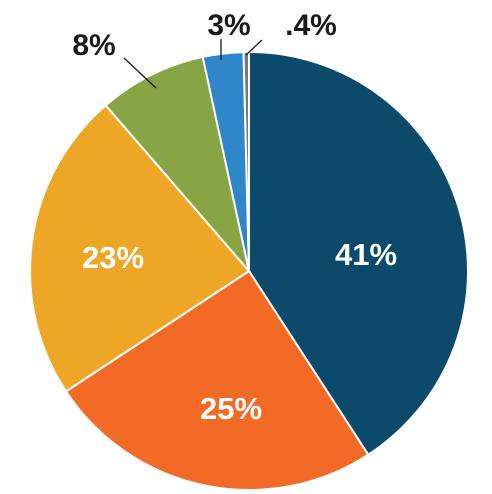 The height and width of the screenshot is (494, 492). I want to click on slice-label-1: 41%, so click(366, 254).